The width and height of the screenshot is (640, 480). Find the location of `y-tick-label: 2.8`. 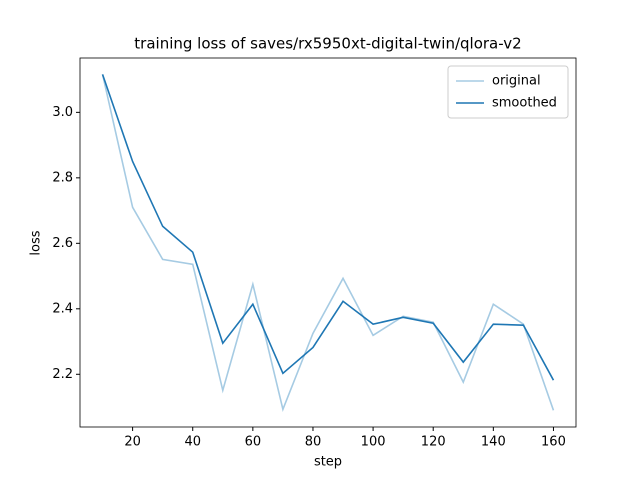

y-tick-label: 2.8 is located at coordinates (62, 177).